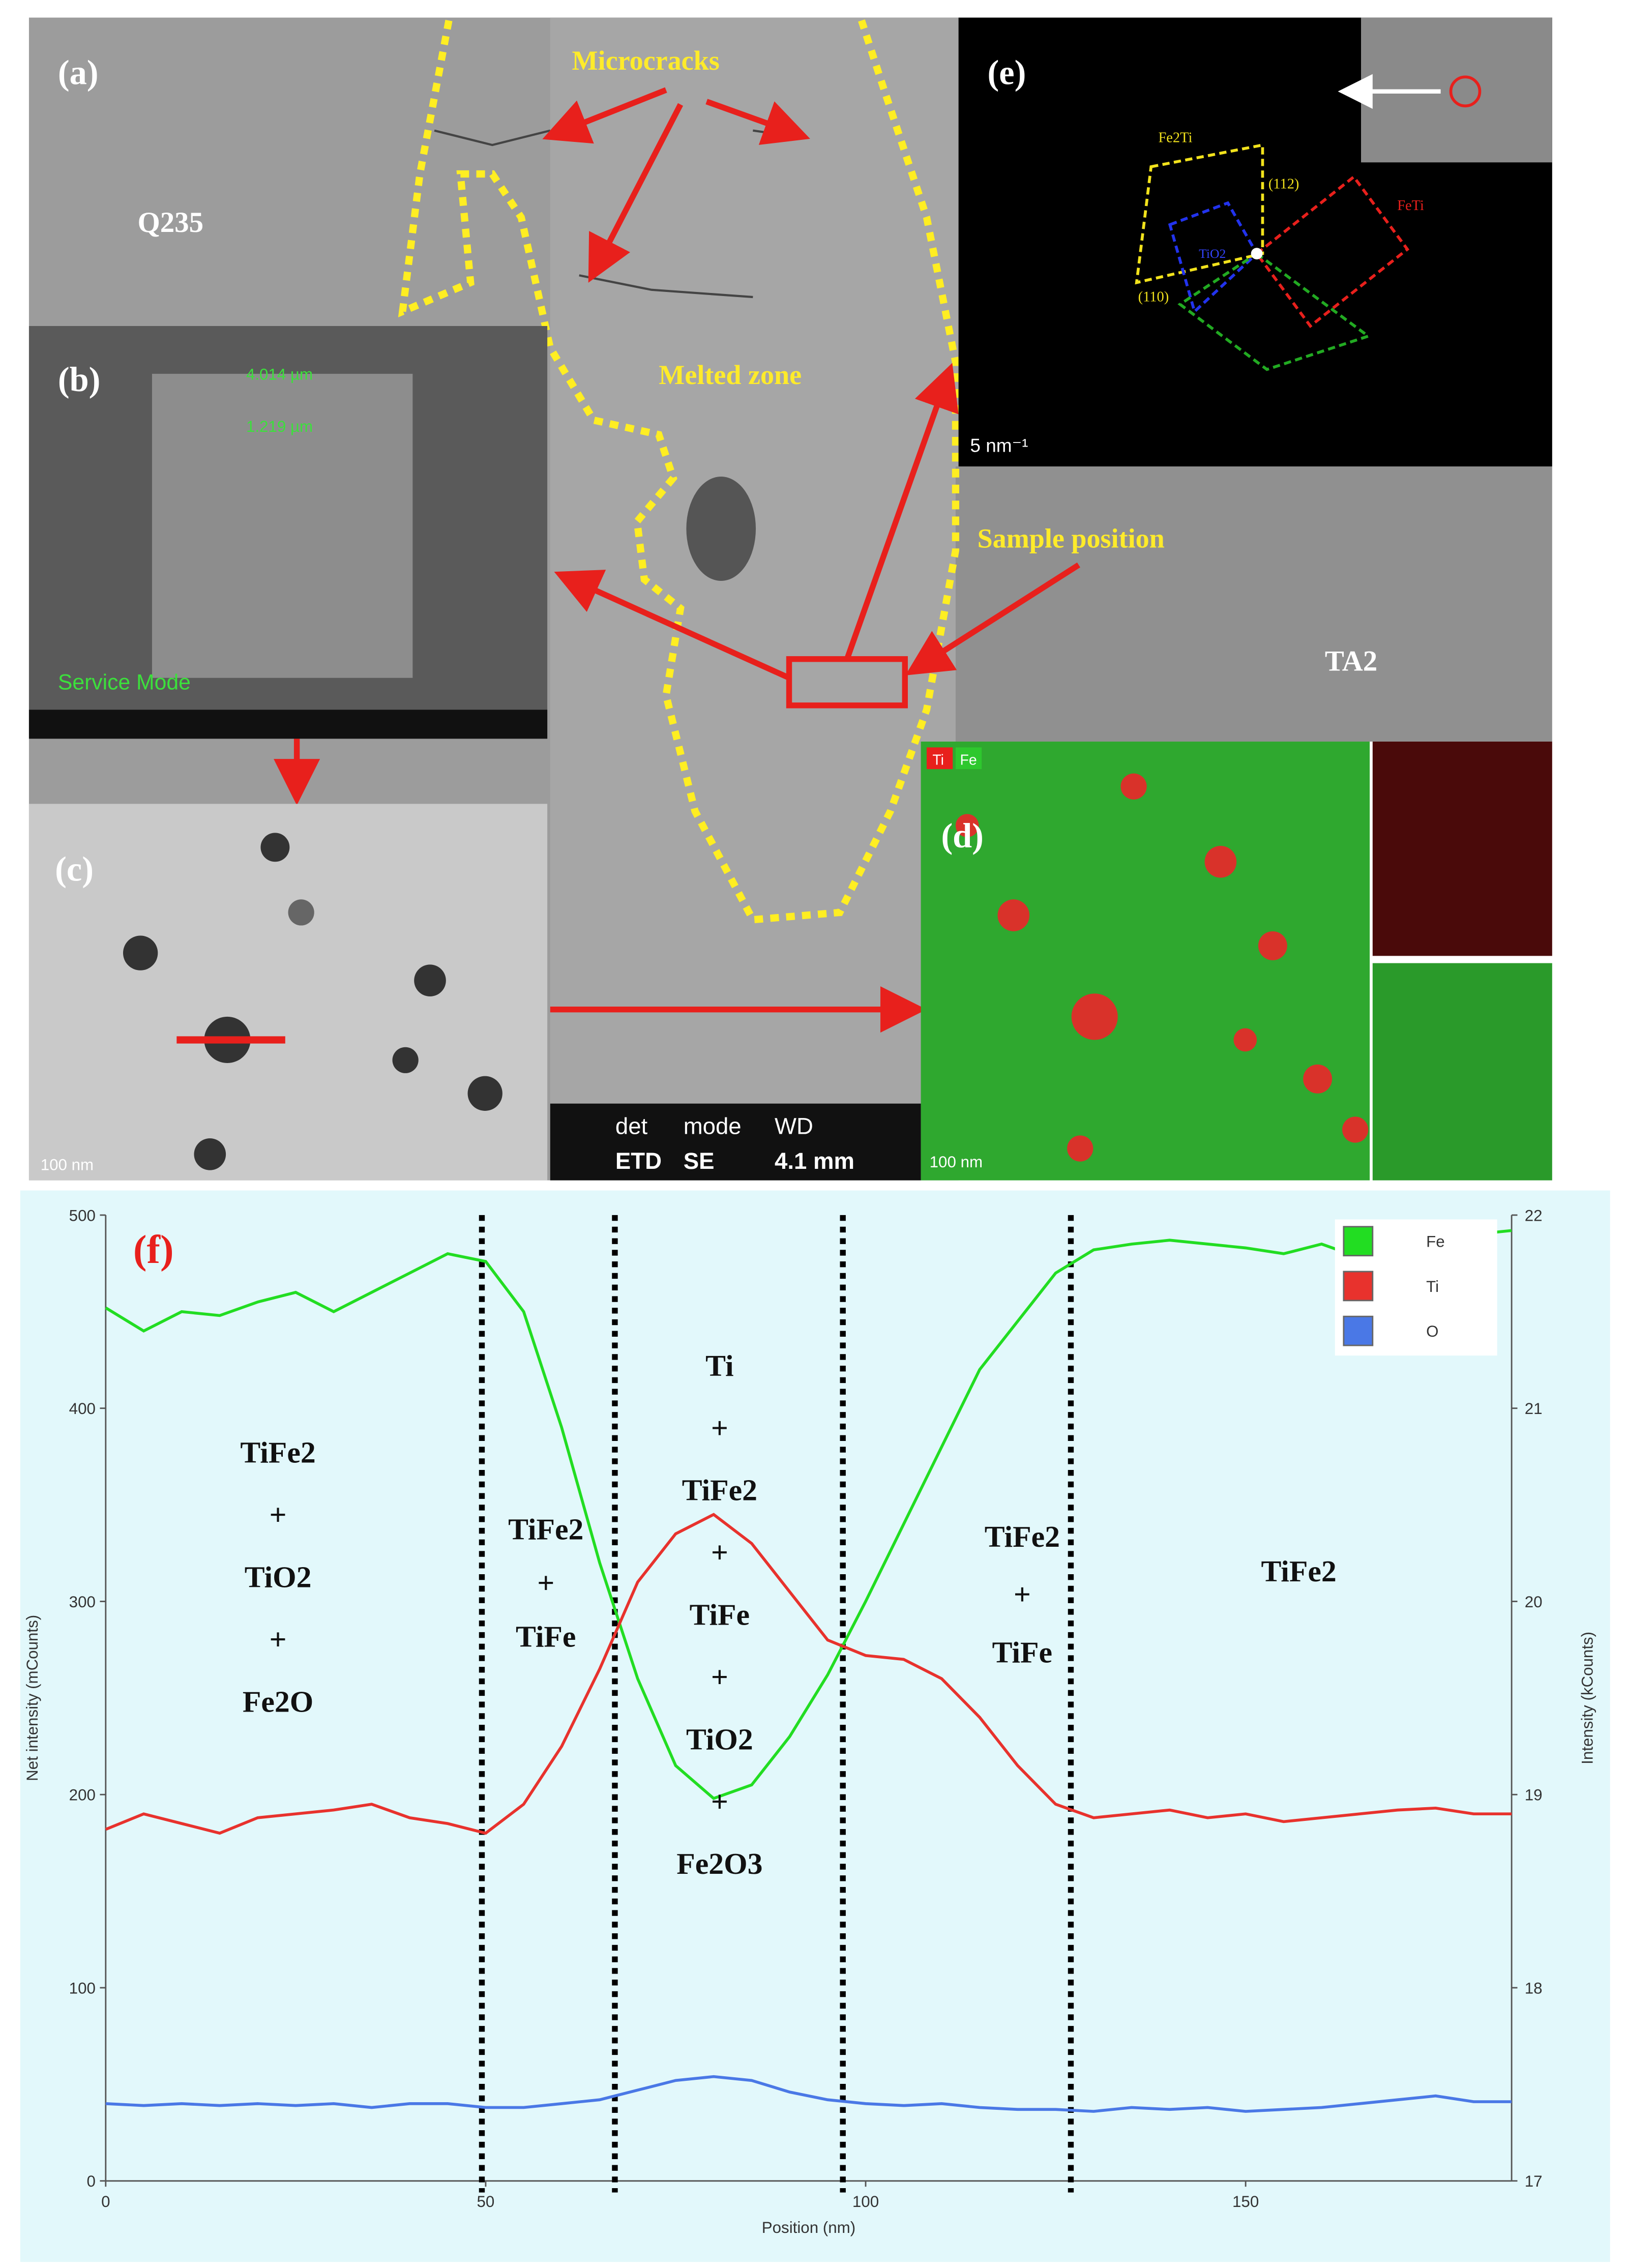 The height and width of the screenshot is (2268, 1626). What do you see at coordinates (1534, 1215) in the screenshot?
I see `y2-tick-label: 22` at bounding box center [1534, 1215].